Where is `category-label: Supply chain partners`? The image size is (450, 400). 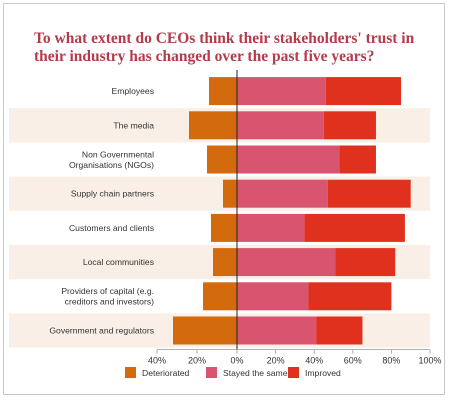 category-label: Supply chain partners is located at coordinates (112, 194).